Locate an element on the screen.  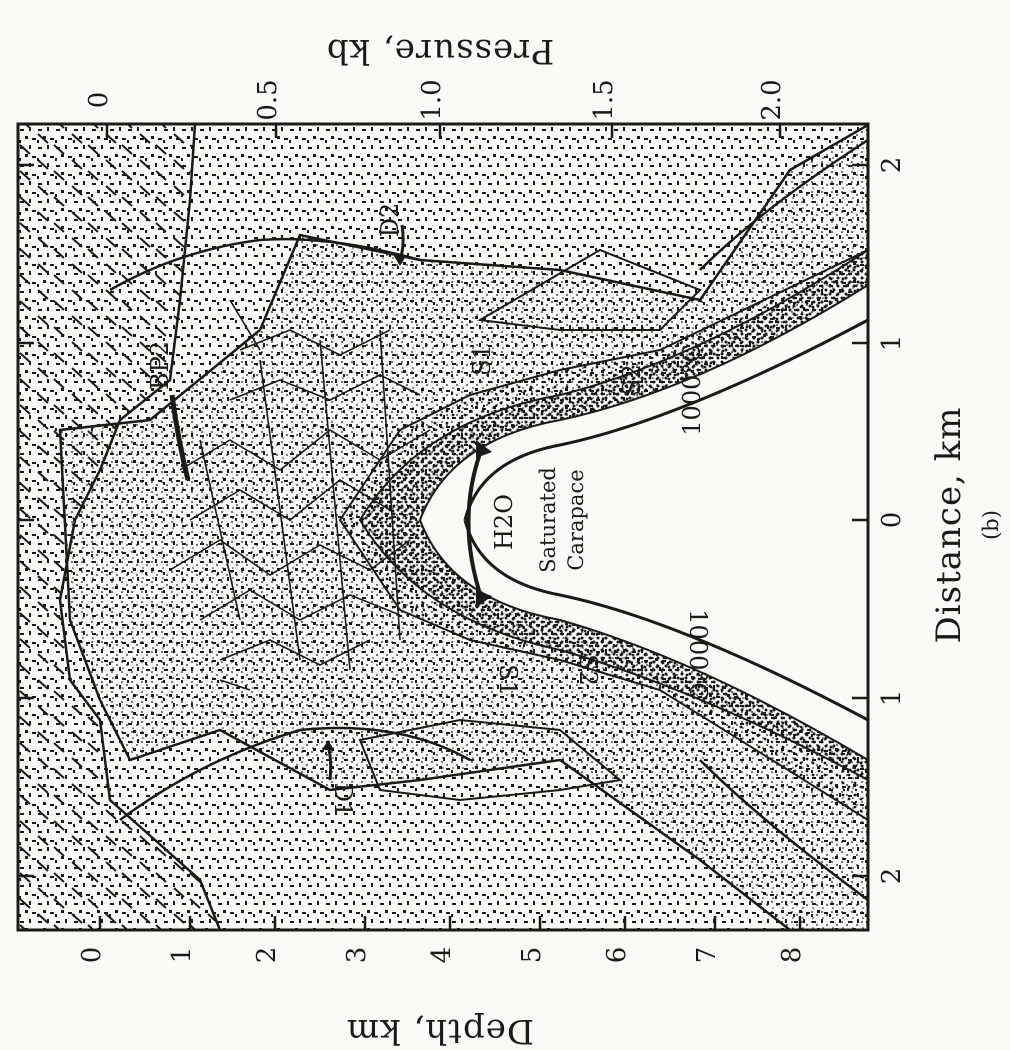
distance-axis-title: Distance, km is located at coordinates (949, 524).